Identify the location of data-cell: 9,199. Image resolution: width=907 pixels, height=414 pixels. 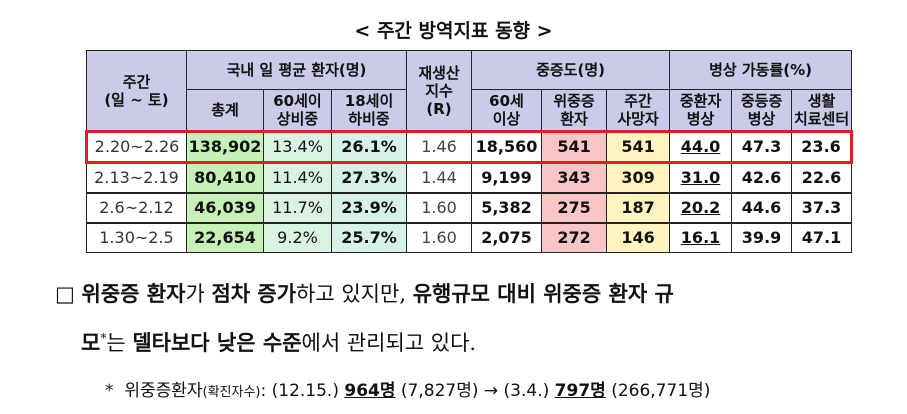
(507, 177).